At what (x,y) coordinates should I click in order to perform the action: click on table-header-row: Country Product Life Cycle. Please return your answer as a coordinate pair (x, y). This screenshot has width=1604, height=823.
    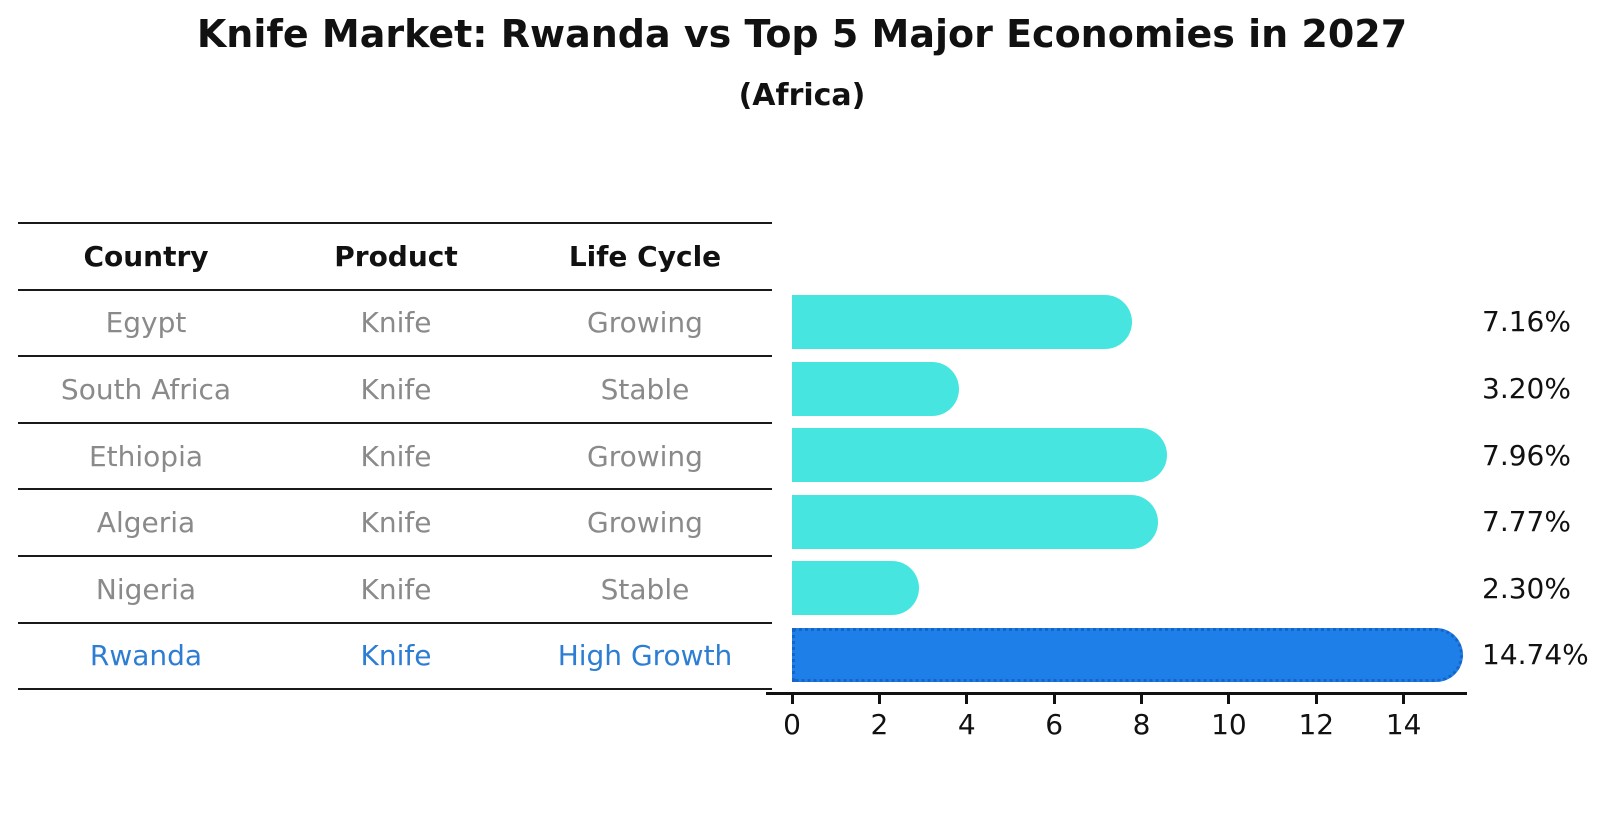
    Looking at the image, I should click on (395, 257).